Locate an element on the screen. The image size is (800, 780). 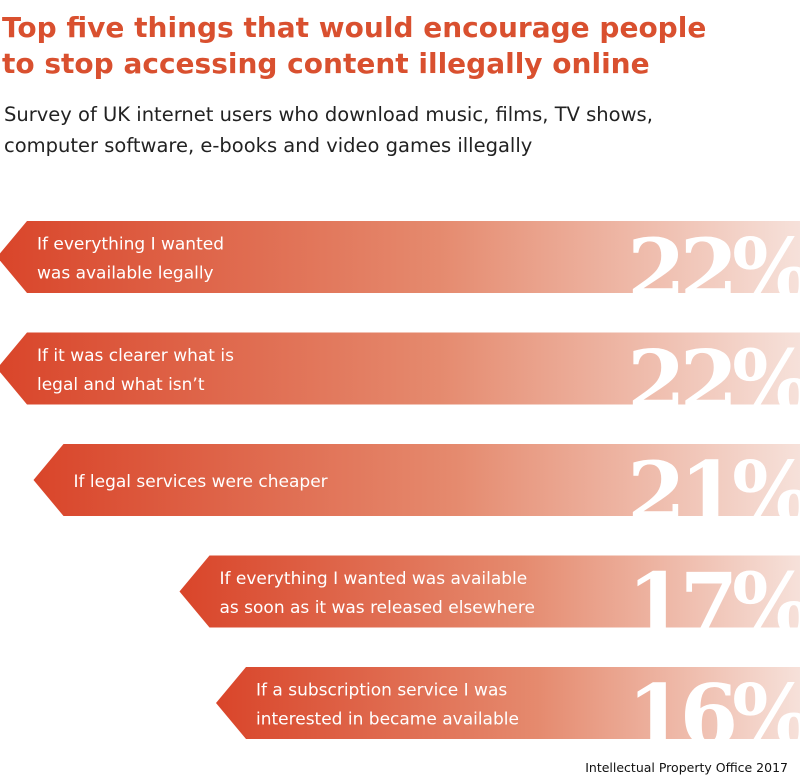
category-label: as soon as it was released elsewhere is located at coordinates (377, 608).